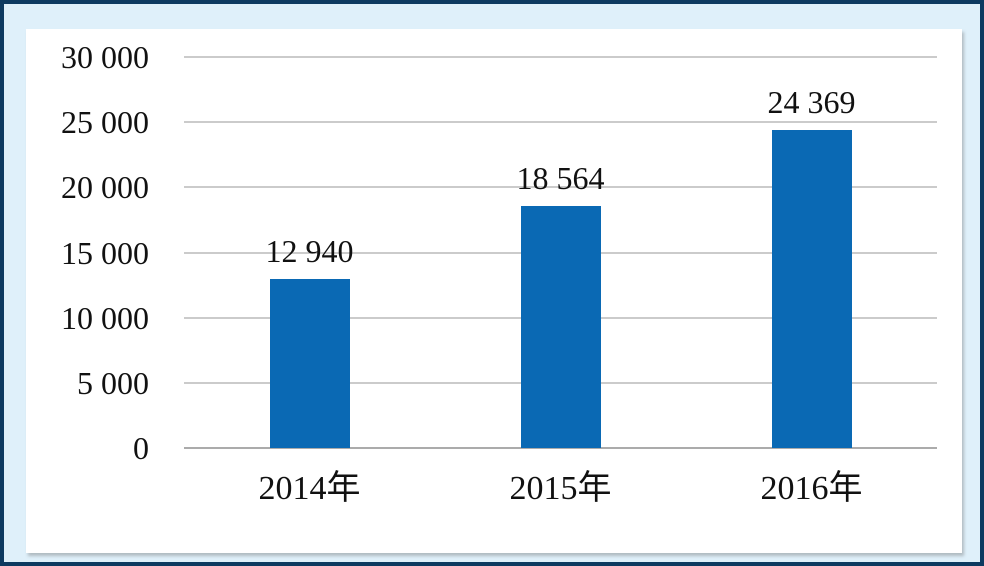  What do you see at coordinates (811, 102) in the screenshot?
I see `bar-value-label: 24 369` at bounding box center [811, 102].